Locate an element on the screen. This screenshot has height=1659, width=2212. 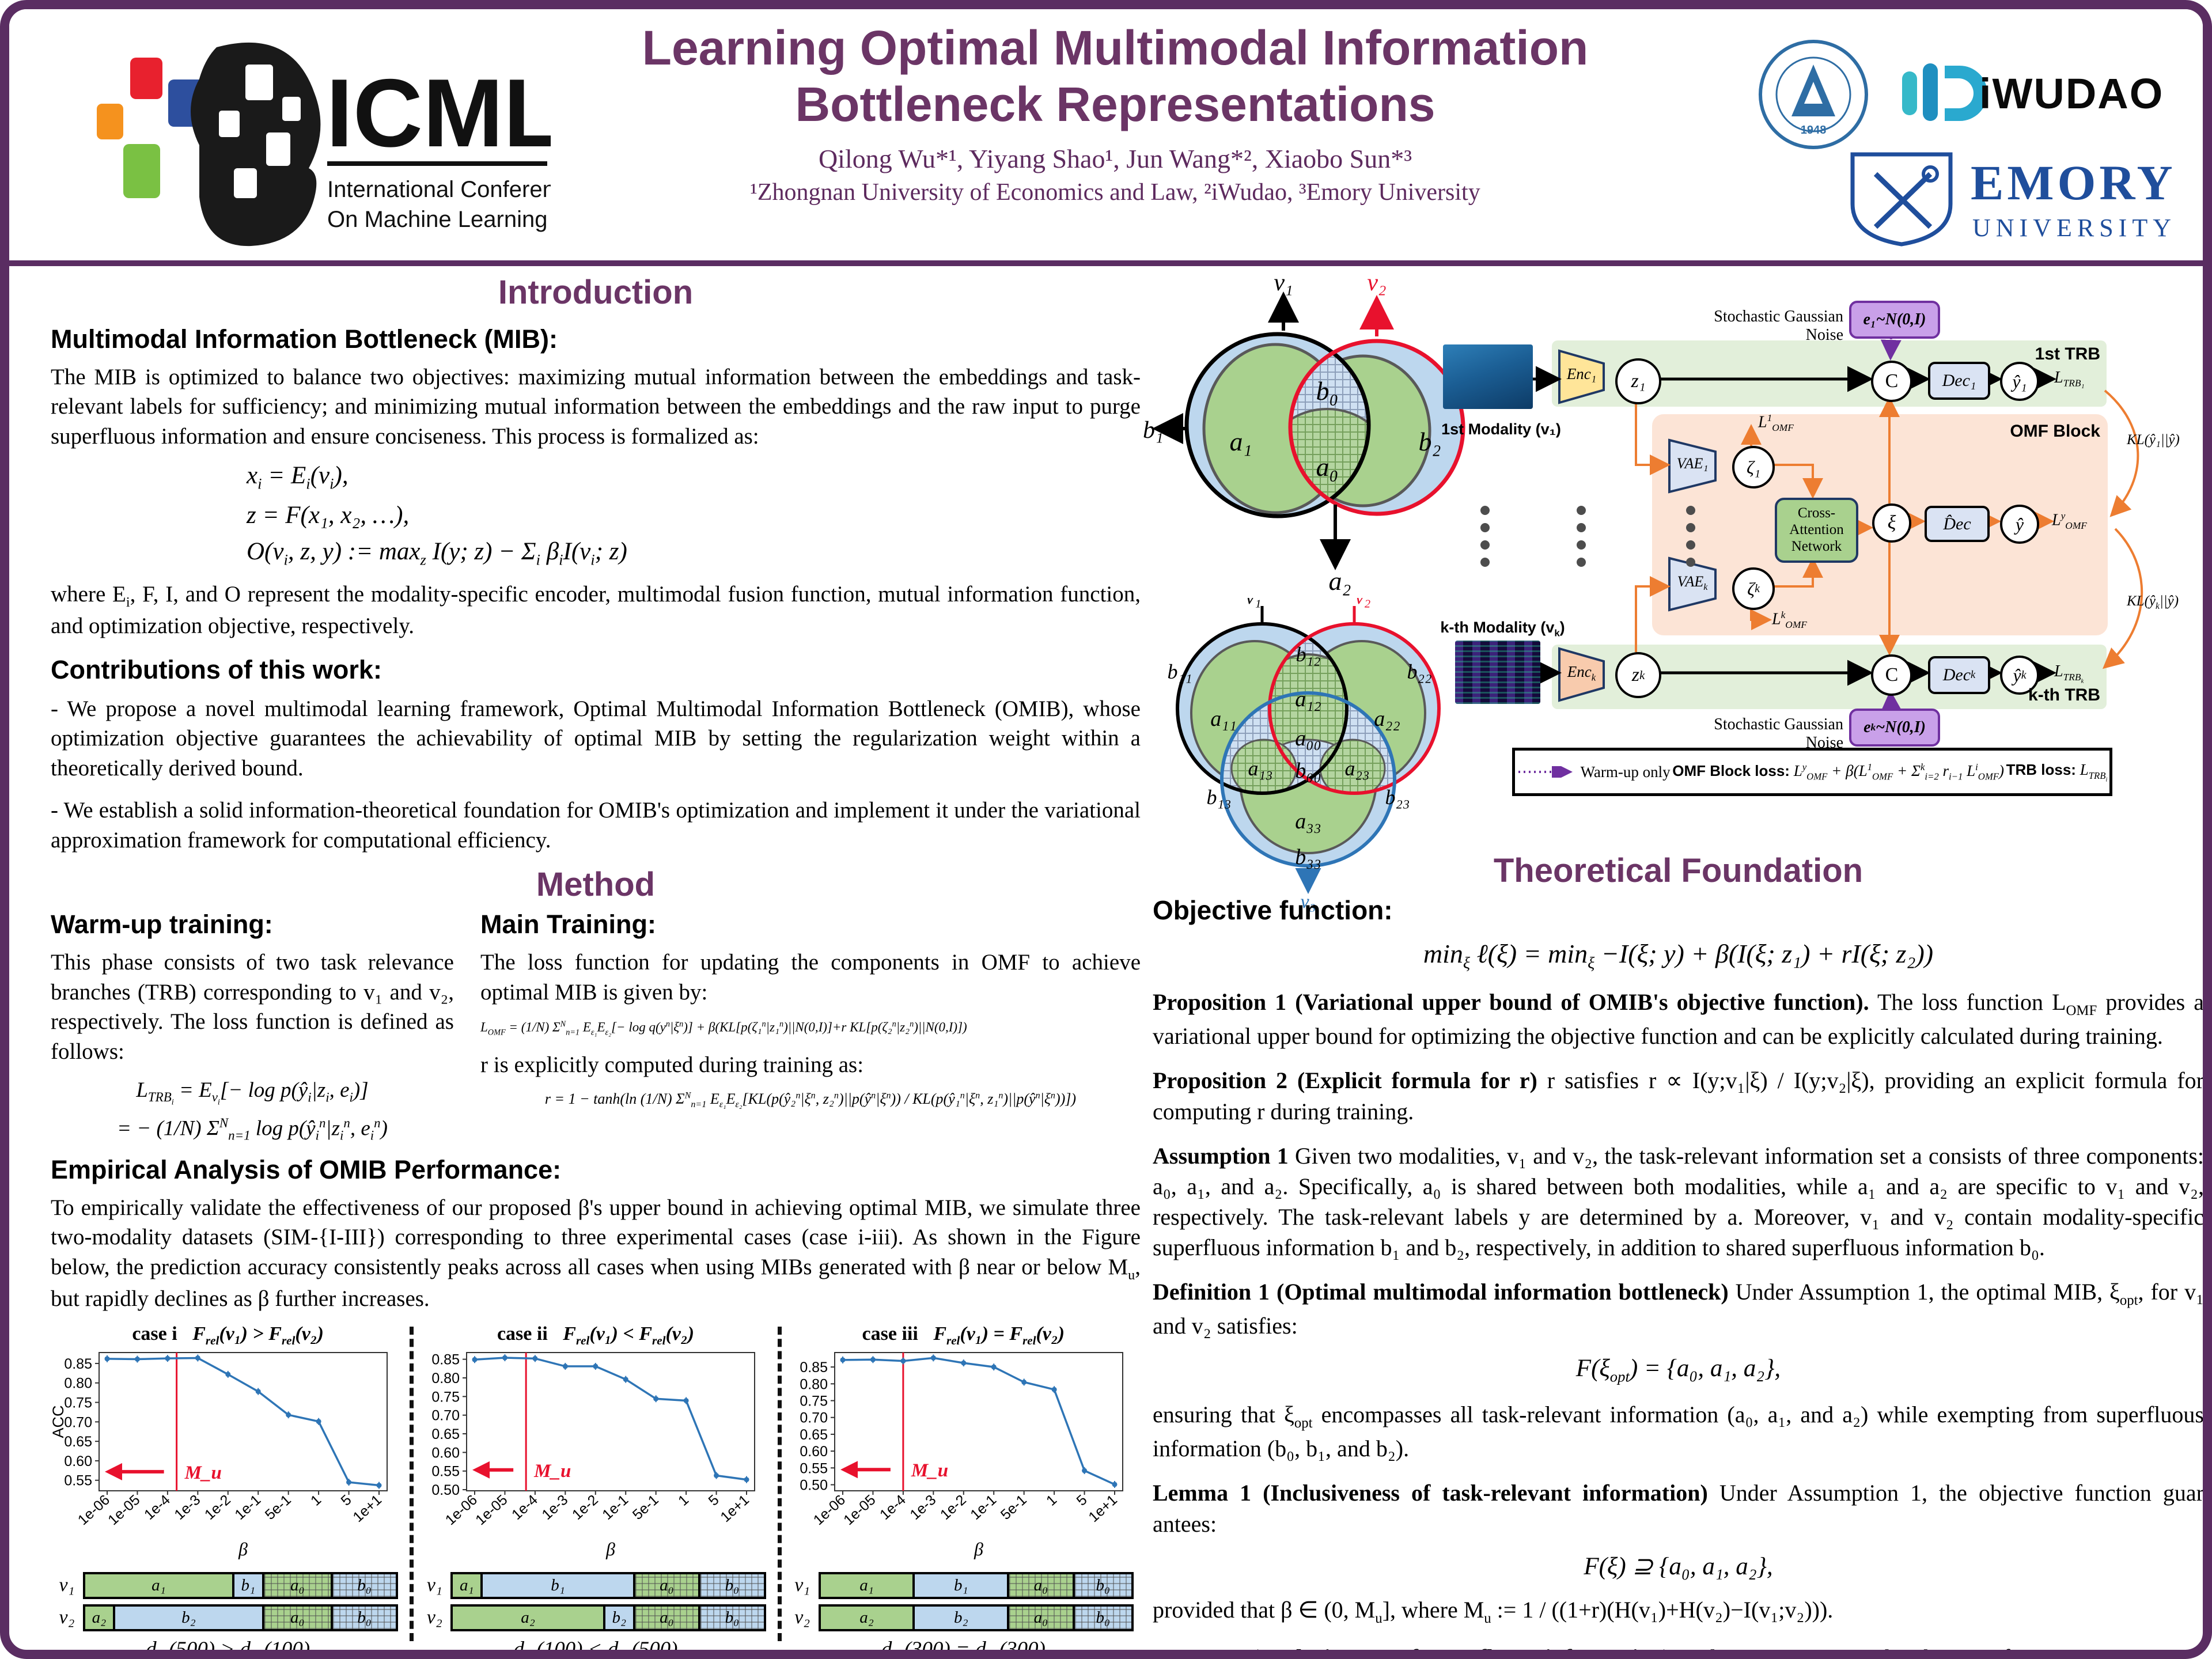
vae1-label: VAE₁ is located at coordinates (1692, 463).